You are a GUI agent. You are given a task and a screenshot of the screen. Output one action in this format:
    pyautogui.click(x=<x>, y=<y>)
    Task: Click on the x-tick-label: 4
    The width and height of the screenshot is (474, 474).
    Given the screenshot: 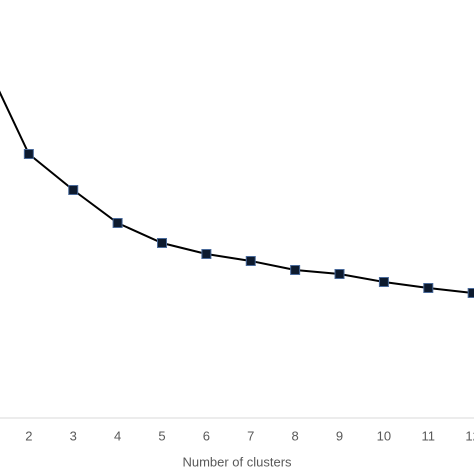 What is the action you would take?
    pyautogui.click(x=117, y=435)
    